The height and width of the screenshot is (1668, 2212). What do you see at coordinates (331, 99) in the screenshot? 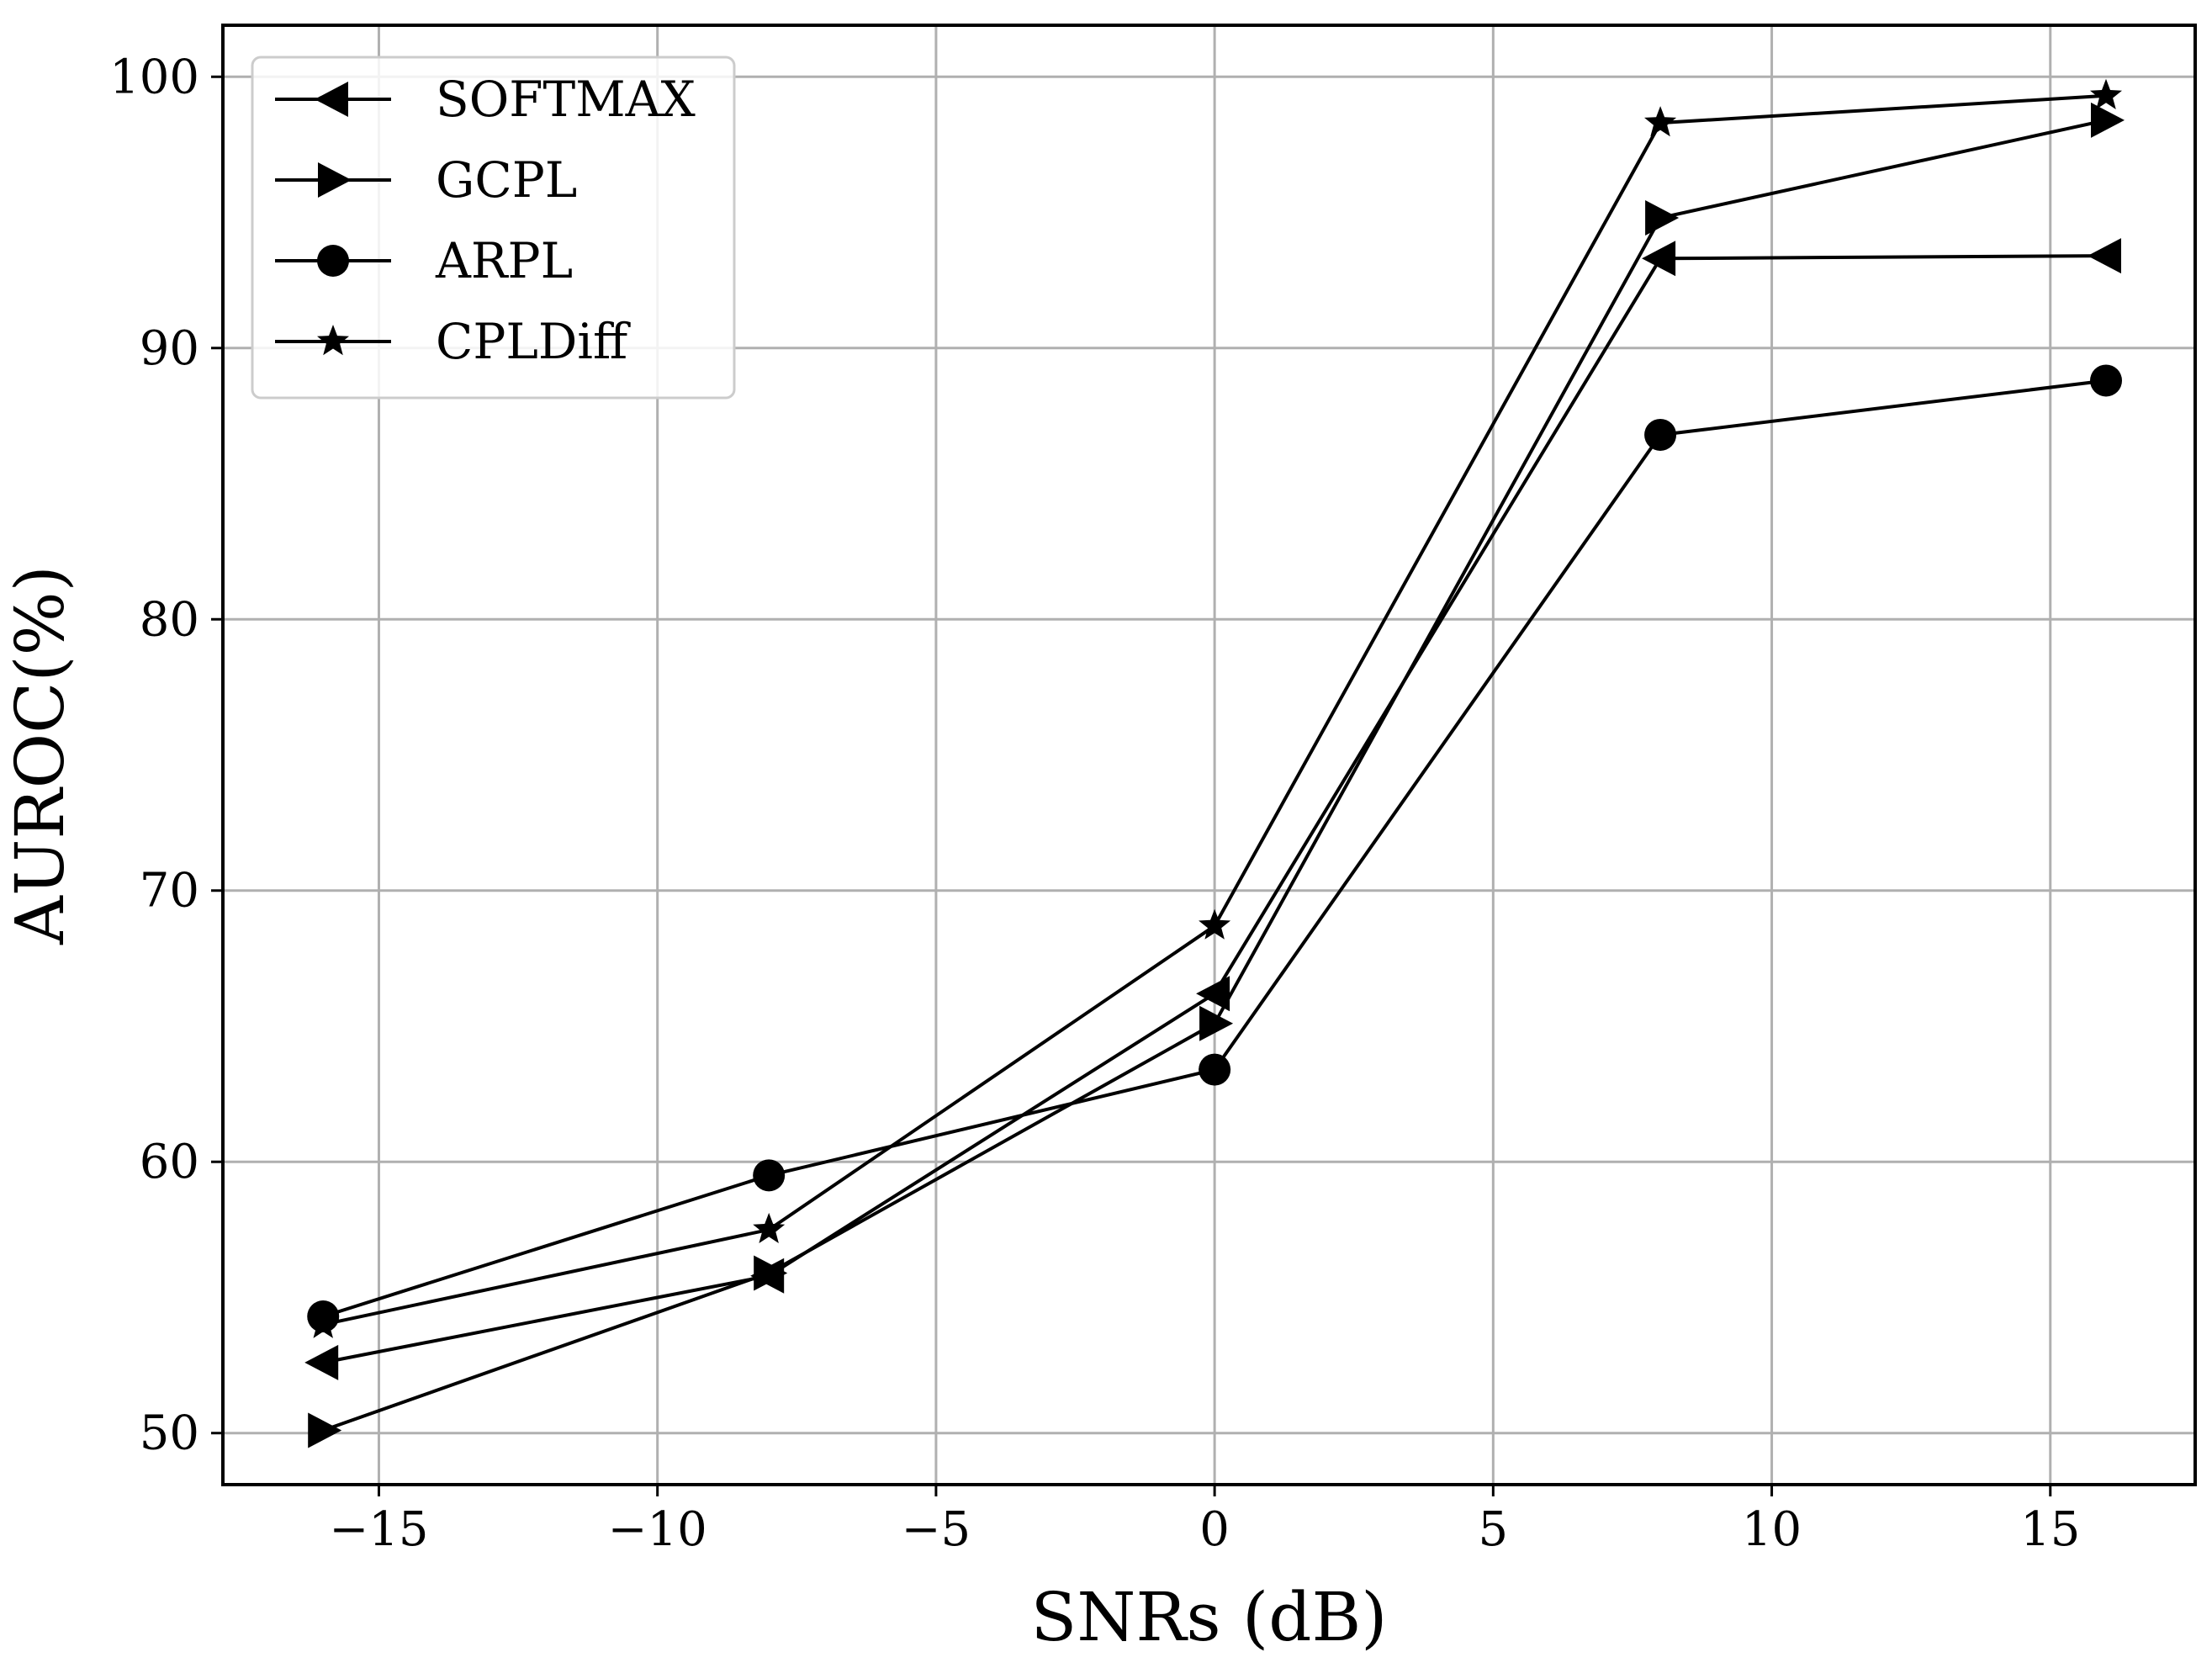
I see `legend-marker-softmax` at bounding box center [331, 99].